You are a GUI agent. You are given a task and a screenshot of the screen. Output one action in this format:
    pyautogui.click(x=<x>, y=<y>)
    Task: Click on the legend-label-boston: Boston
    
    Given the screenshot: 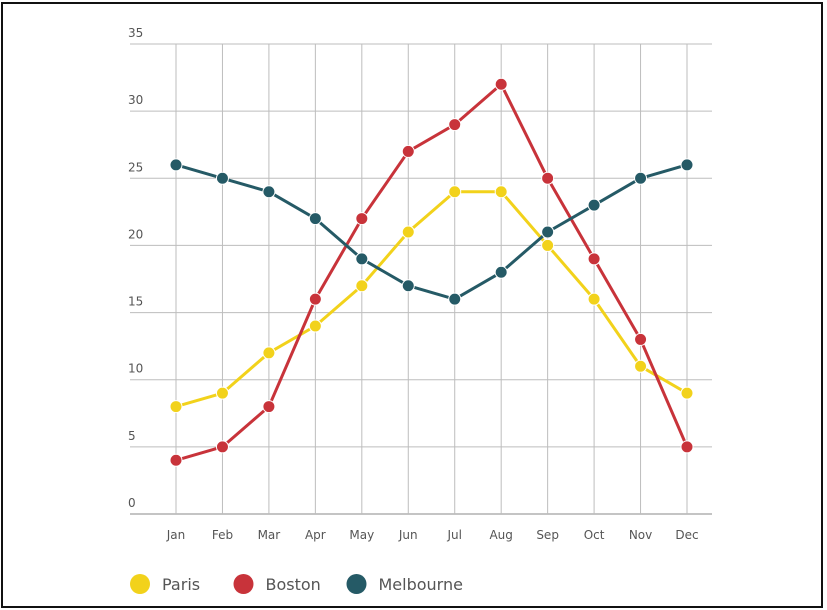 What is the action you would take?
    pyautogui.click(x=293, y=584)
    